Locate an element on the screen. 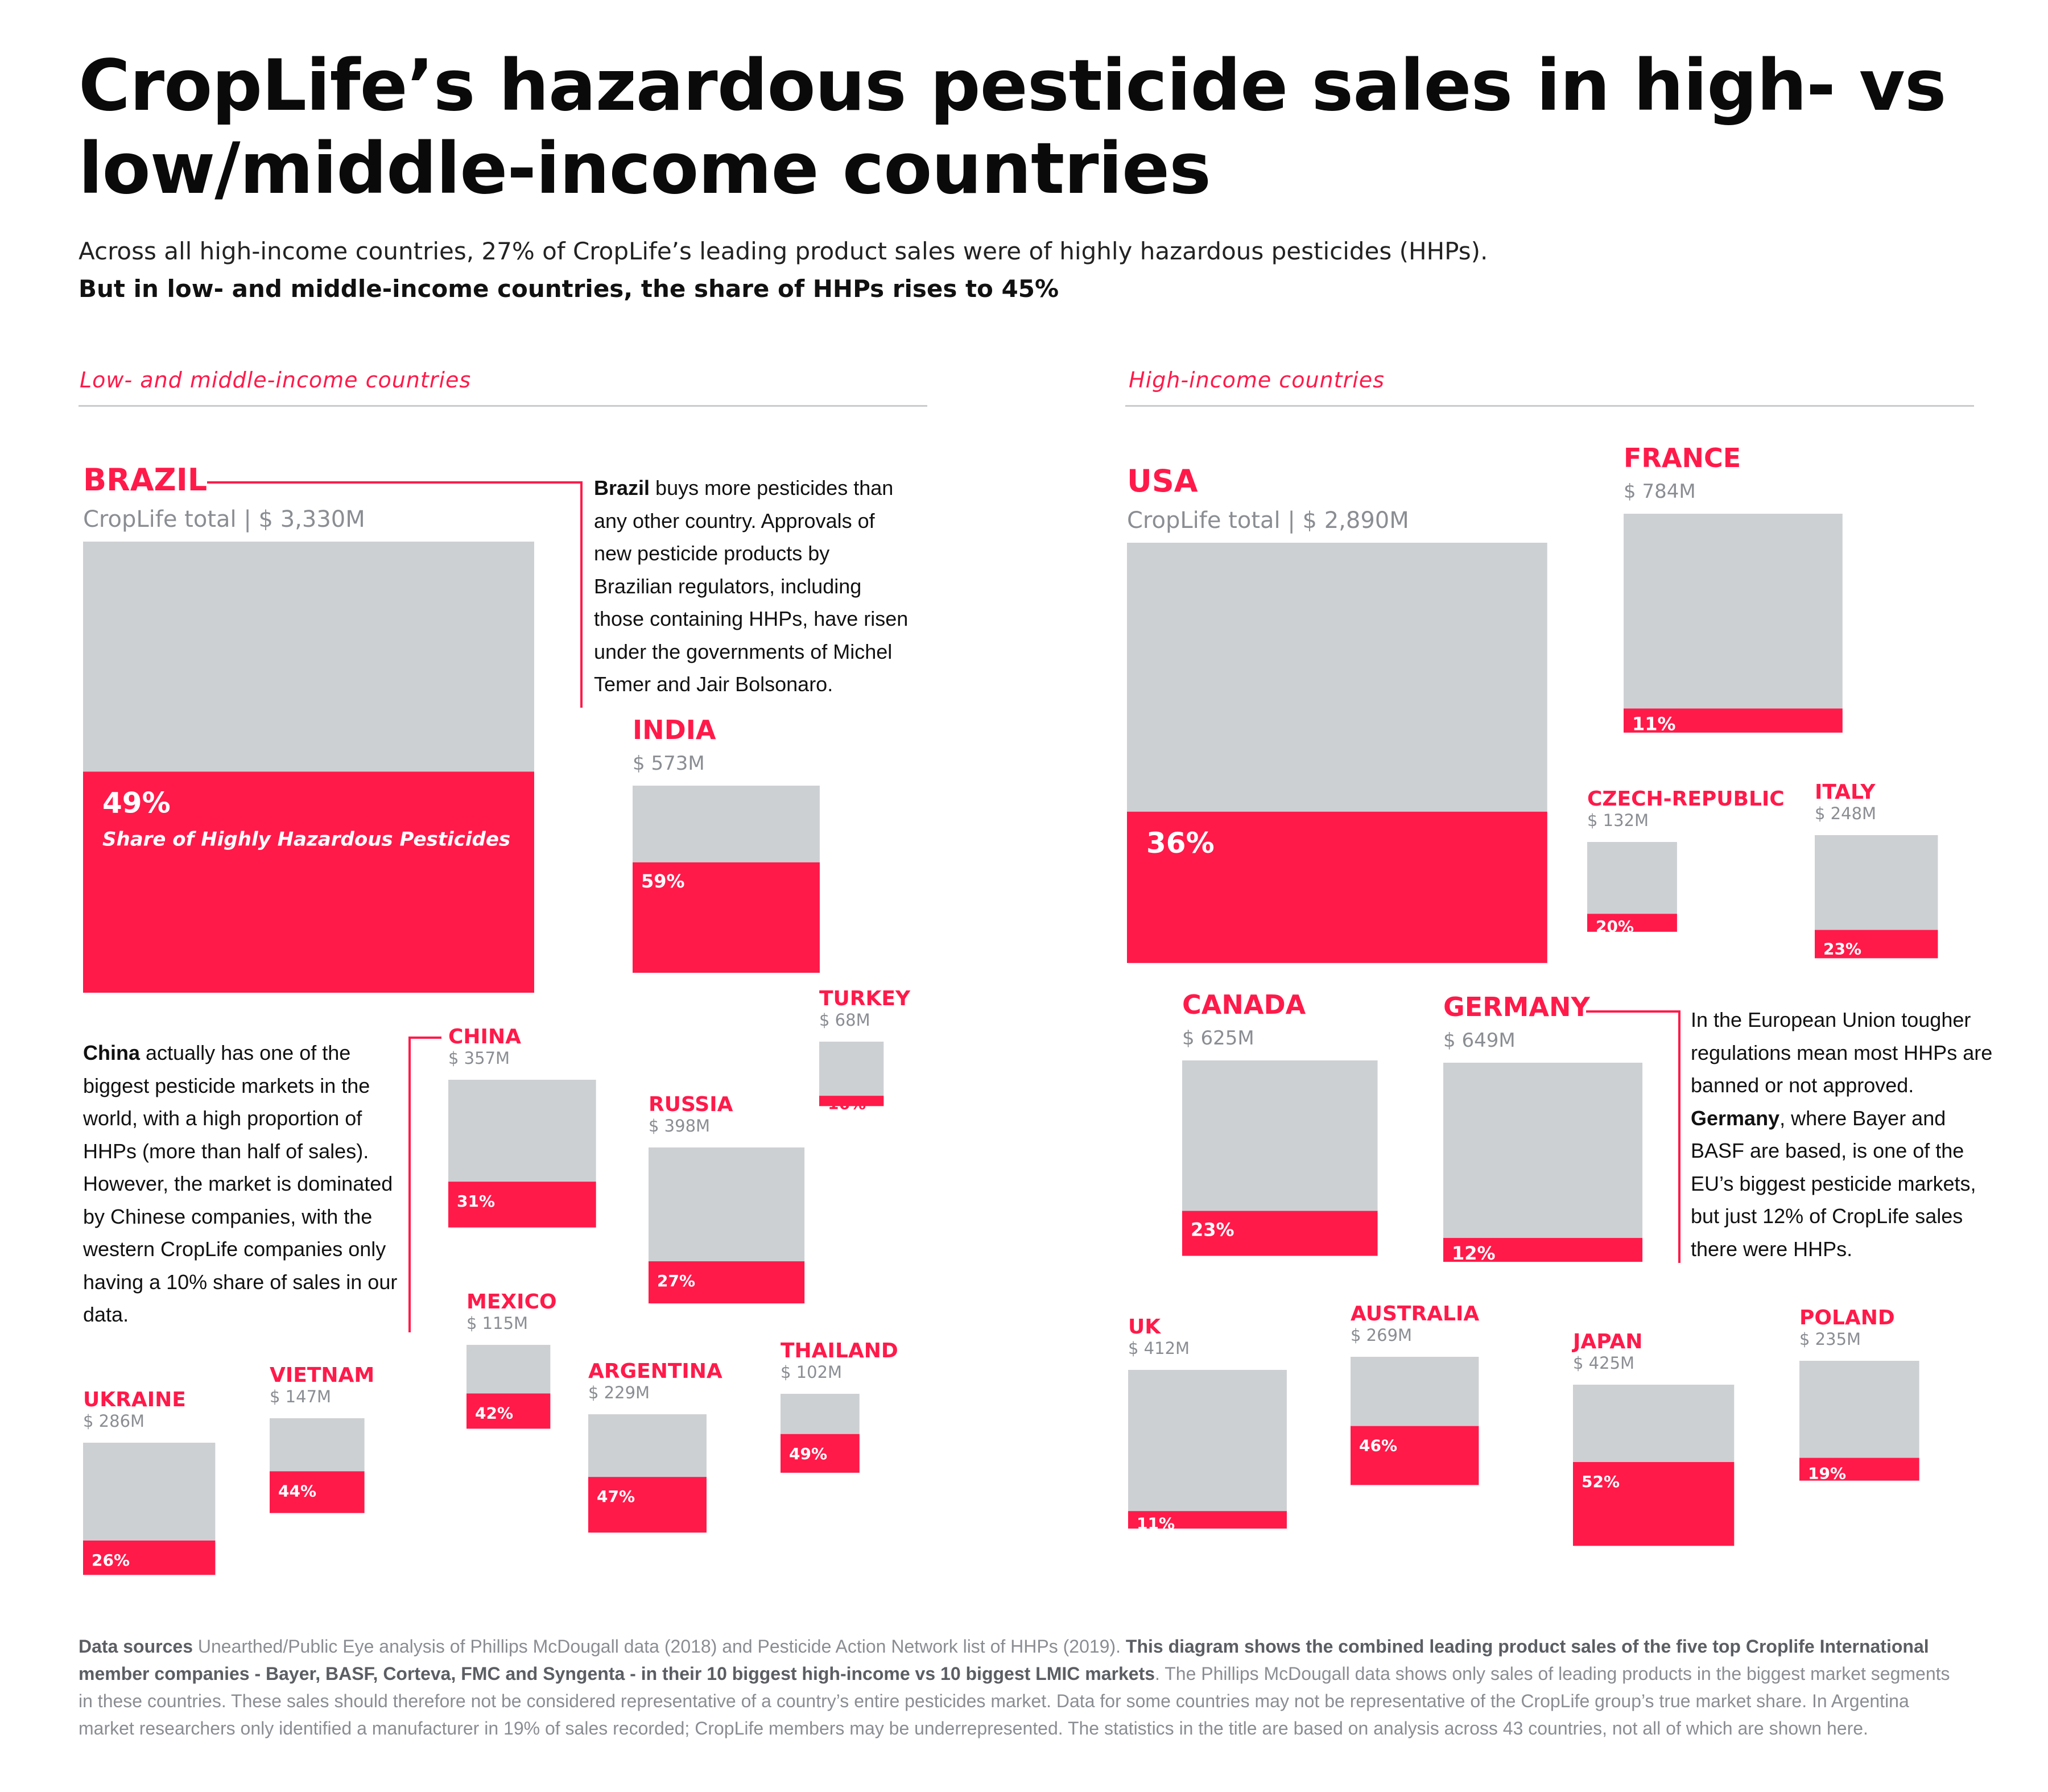 The height and width of the screenshot is (1792, 2048). brazil-name-label: BRAZIL is located at coordinates (145, 480).